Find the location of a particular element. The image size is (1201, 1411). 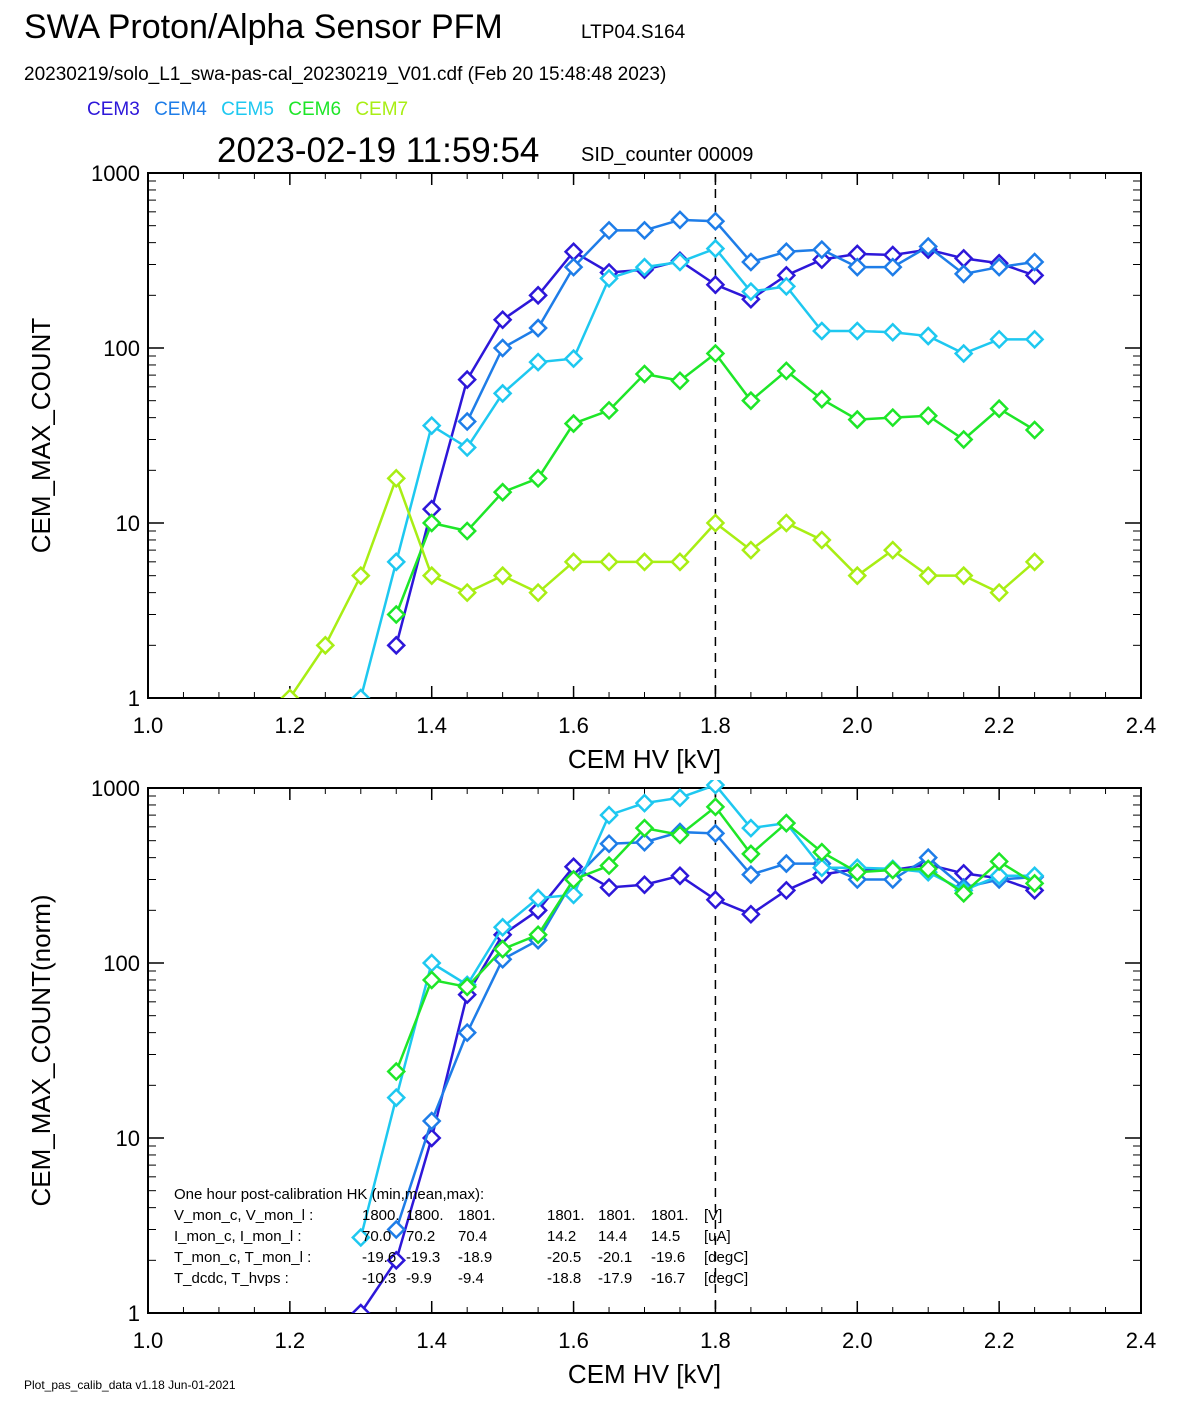

timestamp: 2023-02-19 11:59:54 is located at coordinates (378, 150).